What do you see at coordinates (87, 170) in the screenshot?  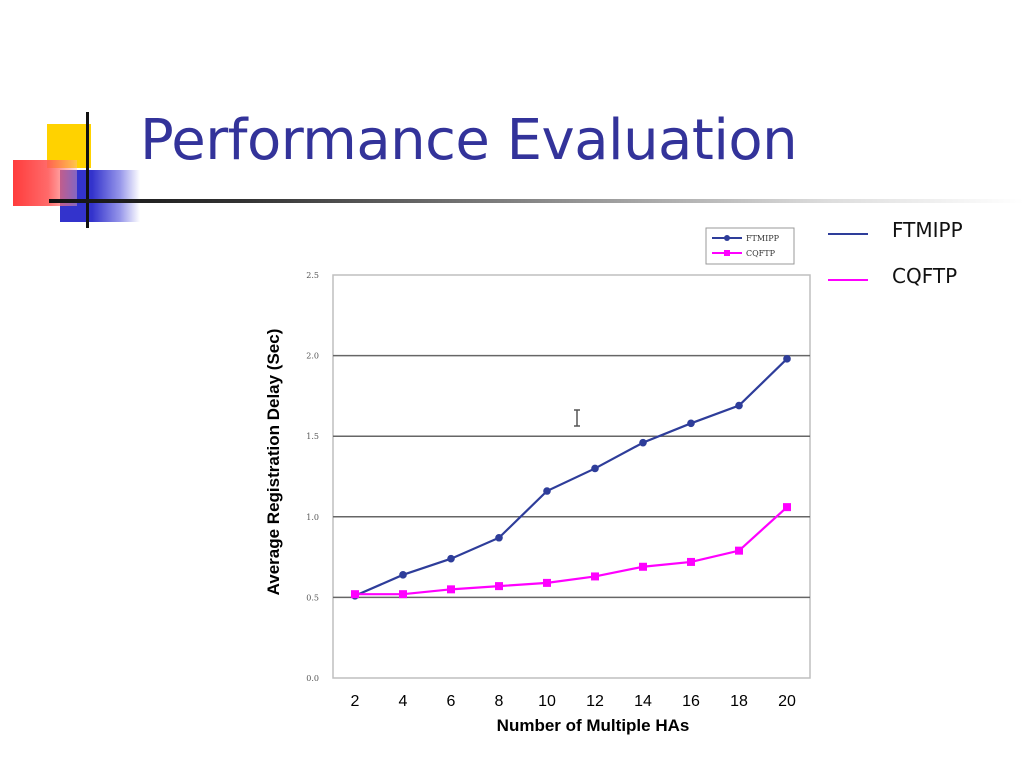 I see `deco-vertical-line` at bounding box center [87, 170].